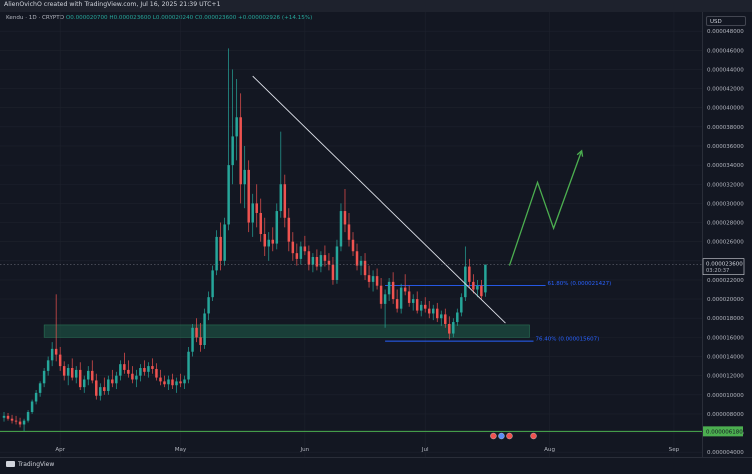 Image resolution: width=752 pixels, height=474 pixels. Describe the element at coordinates (725, 90) in the screenshot. I see `y-tick-label: 0.000042000` at that location.